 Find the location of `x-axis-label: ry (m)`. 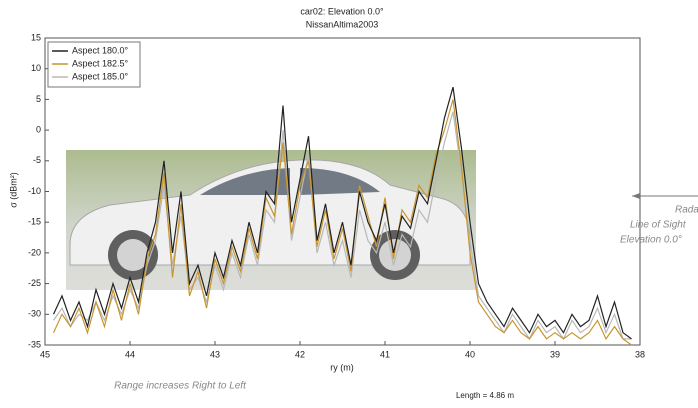

x-axis-label: ry (m) is located at coordinates (342, 367).